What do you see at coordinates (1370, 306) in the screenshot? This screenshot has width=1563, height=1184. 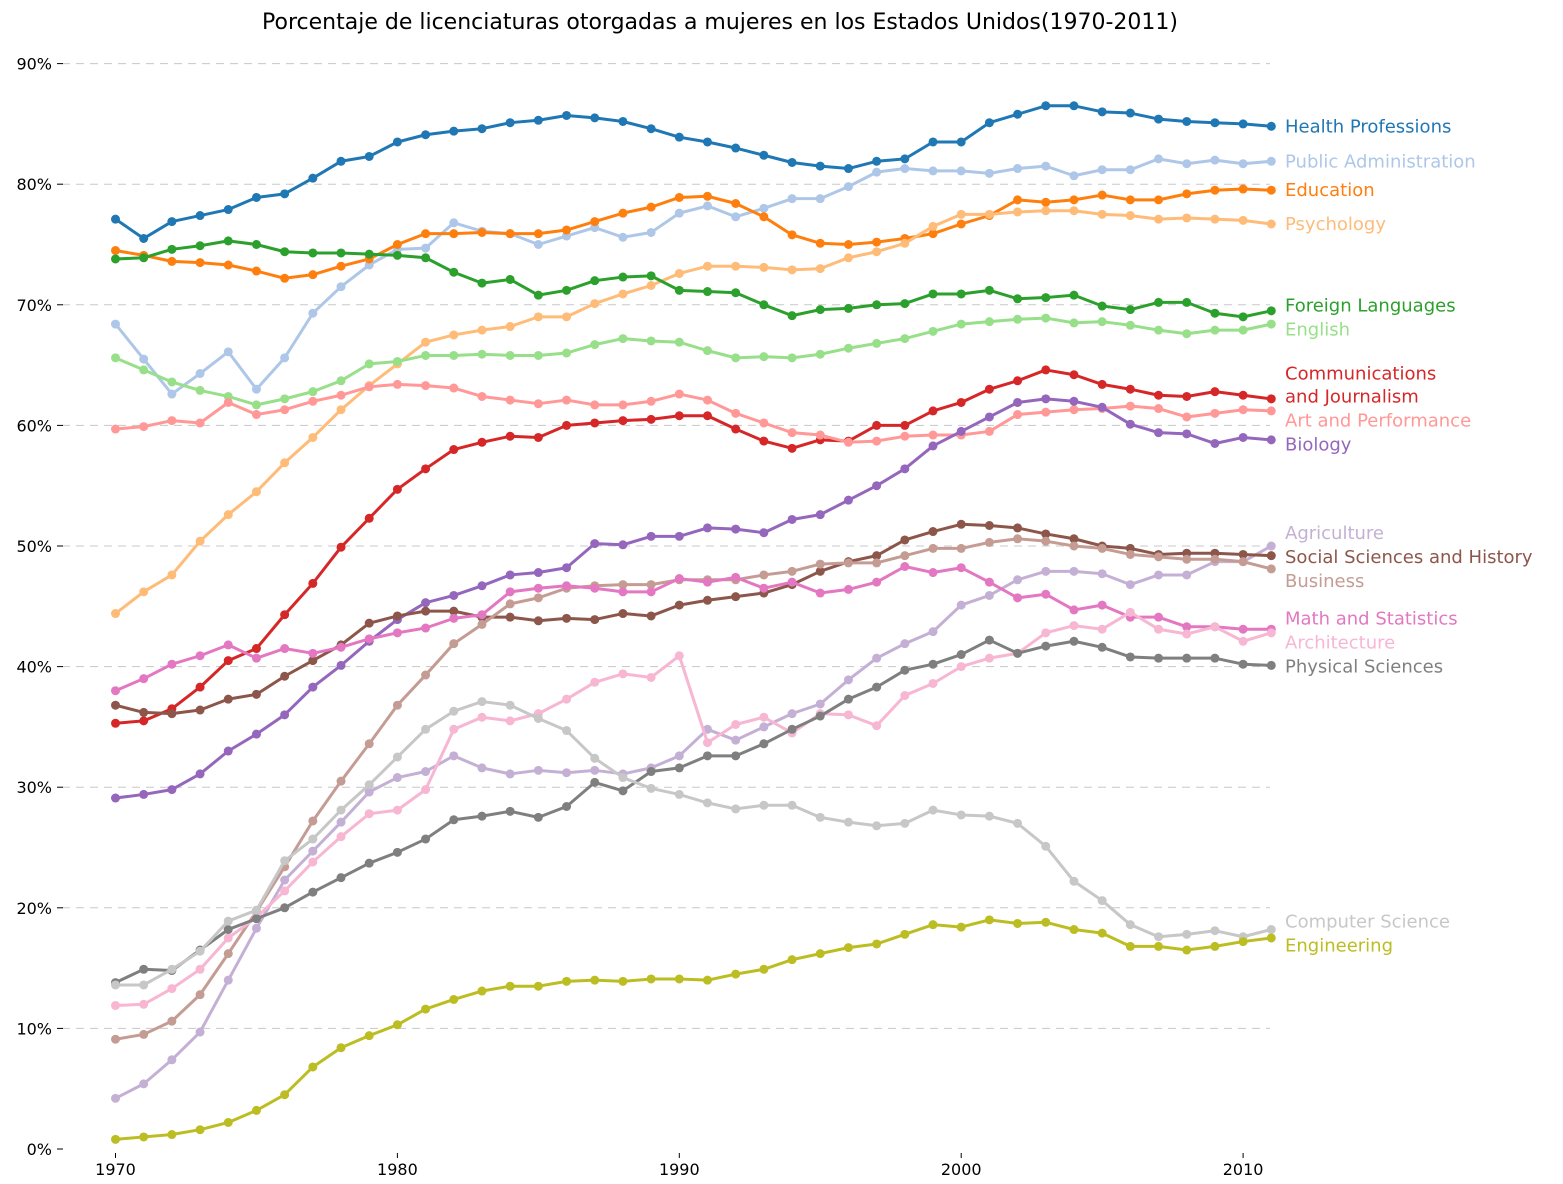 I see `series-label-foreign-languages: Foreign Languages` at bounding box center [1370, 306].